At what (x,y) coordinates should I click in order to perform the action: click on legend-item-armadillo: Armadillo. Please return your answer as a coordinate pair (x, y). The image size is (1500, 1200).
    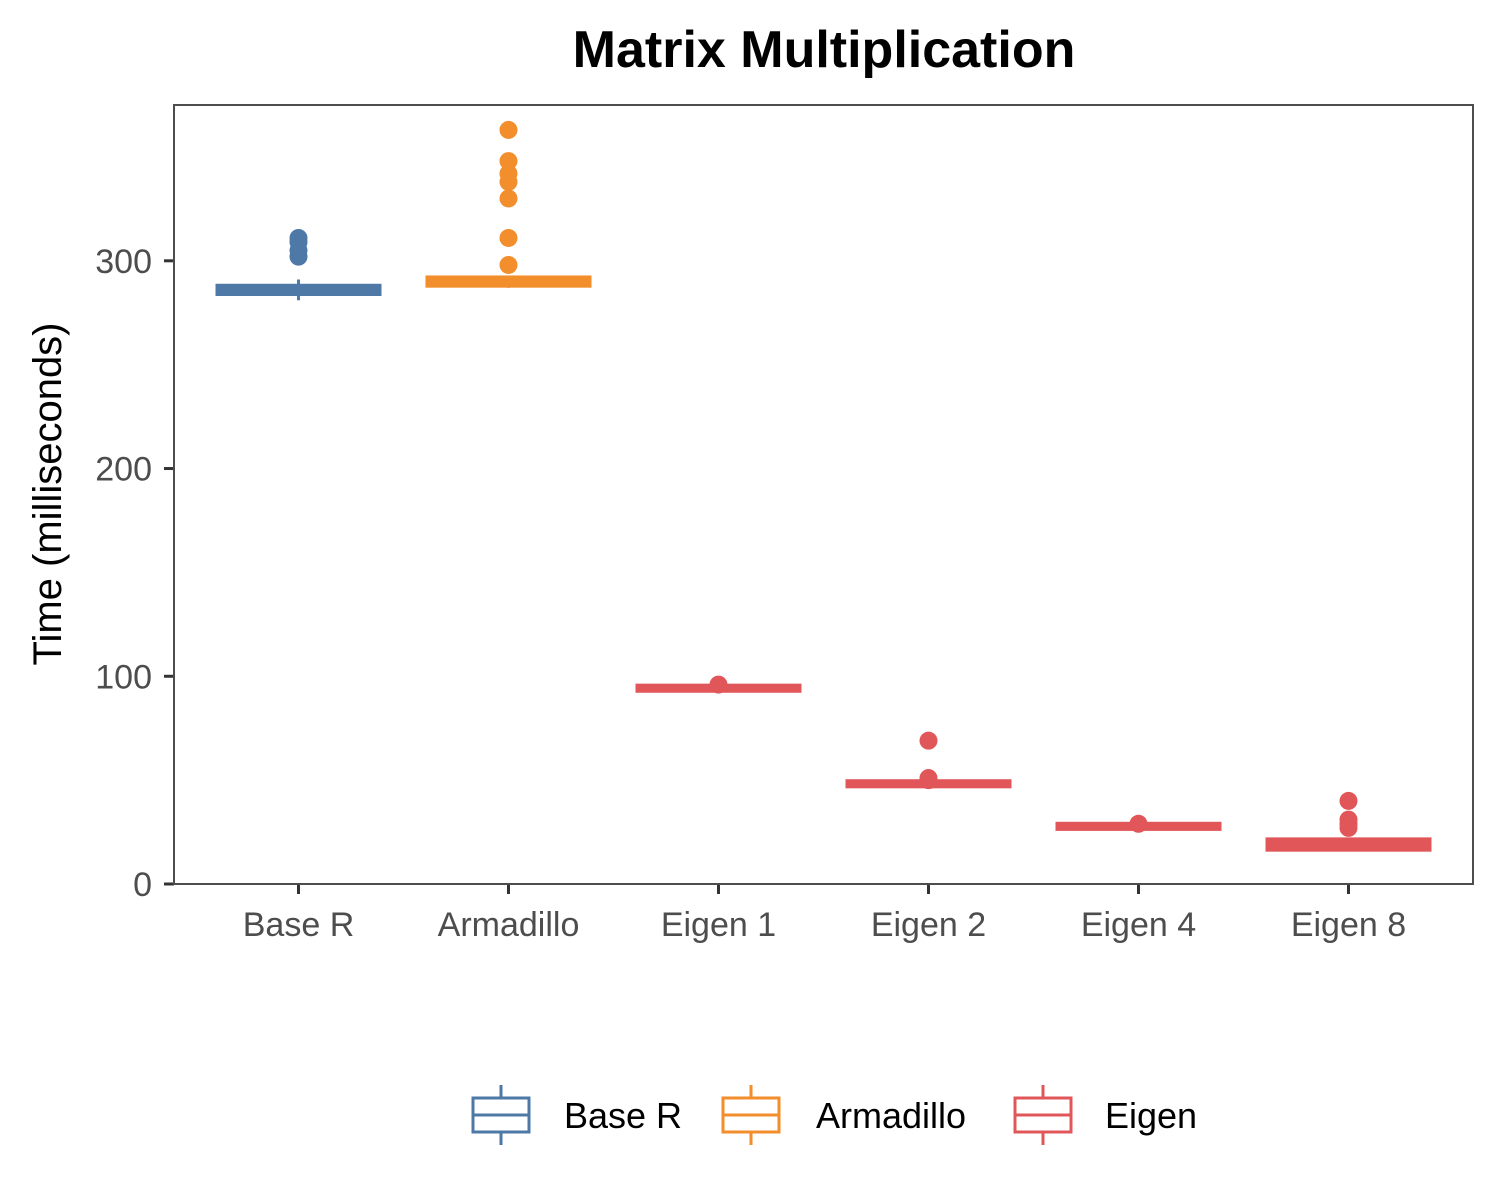
    Looking at the image, I should click on (843, 1115).